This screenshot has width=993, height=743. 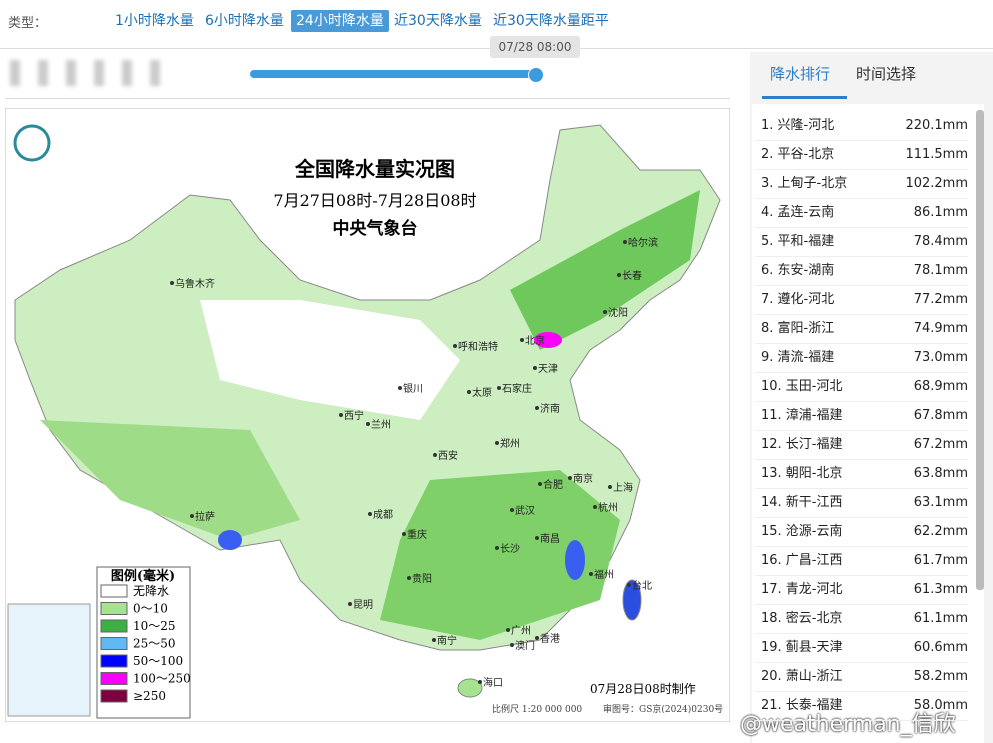 I want to click on rank-row: 1. 兴隆-河北 220.1mm, so click(x=861, y=126).